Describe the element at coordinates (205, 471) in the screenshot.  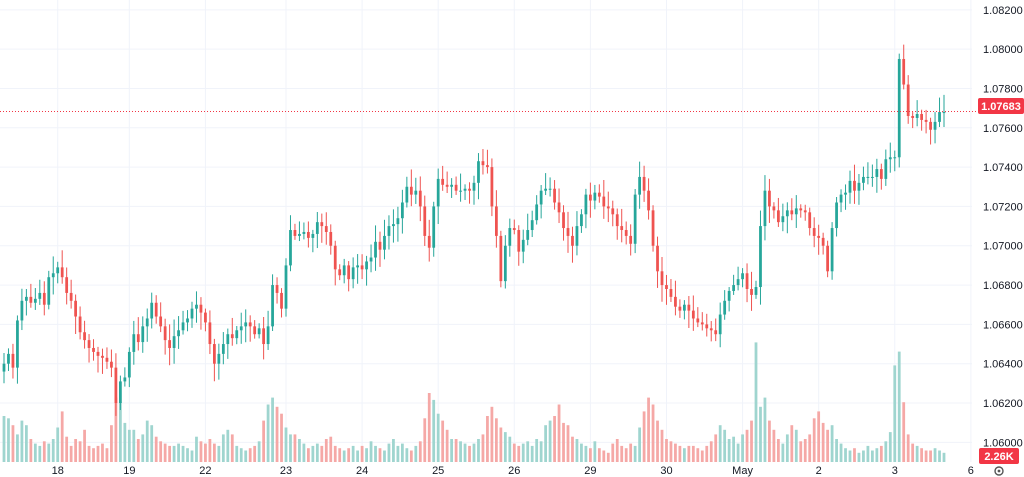
I see `x-tick-label: 22` at that location.